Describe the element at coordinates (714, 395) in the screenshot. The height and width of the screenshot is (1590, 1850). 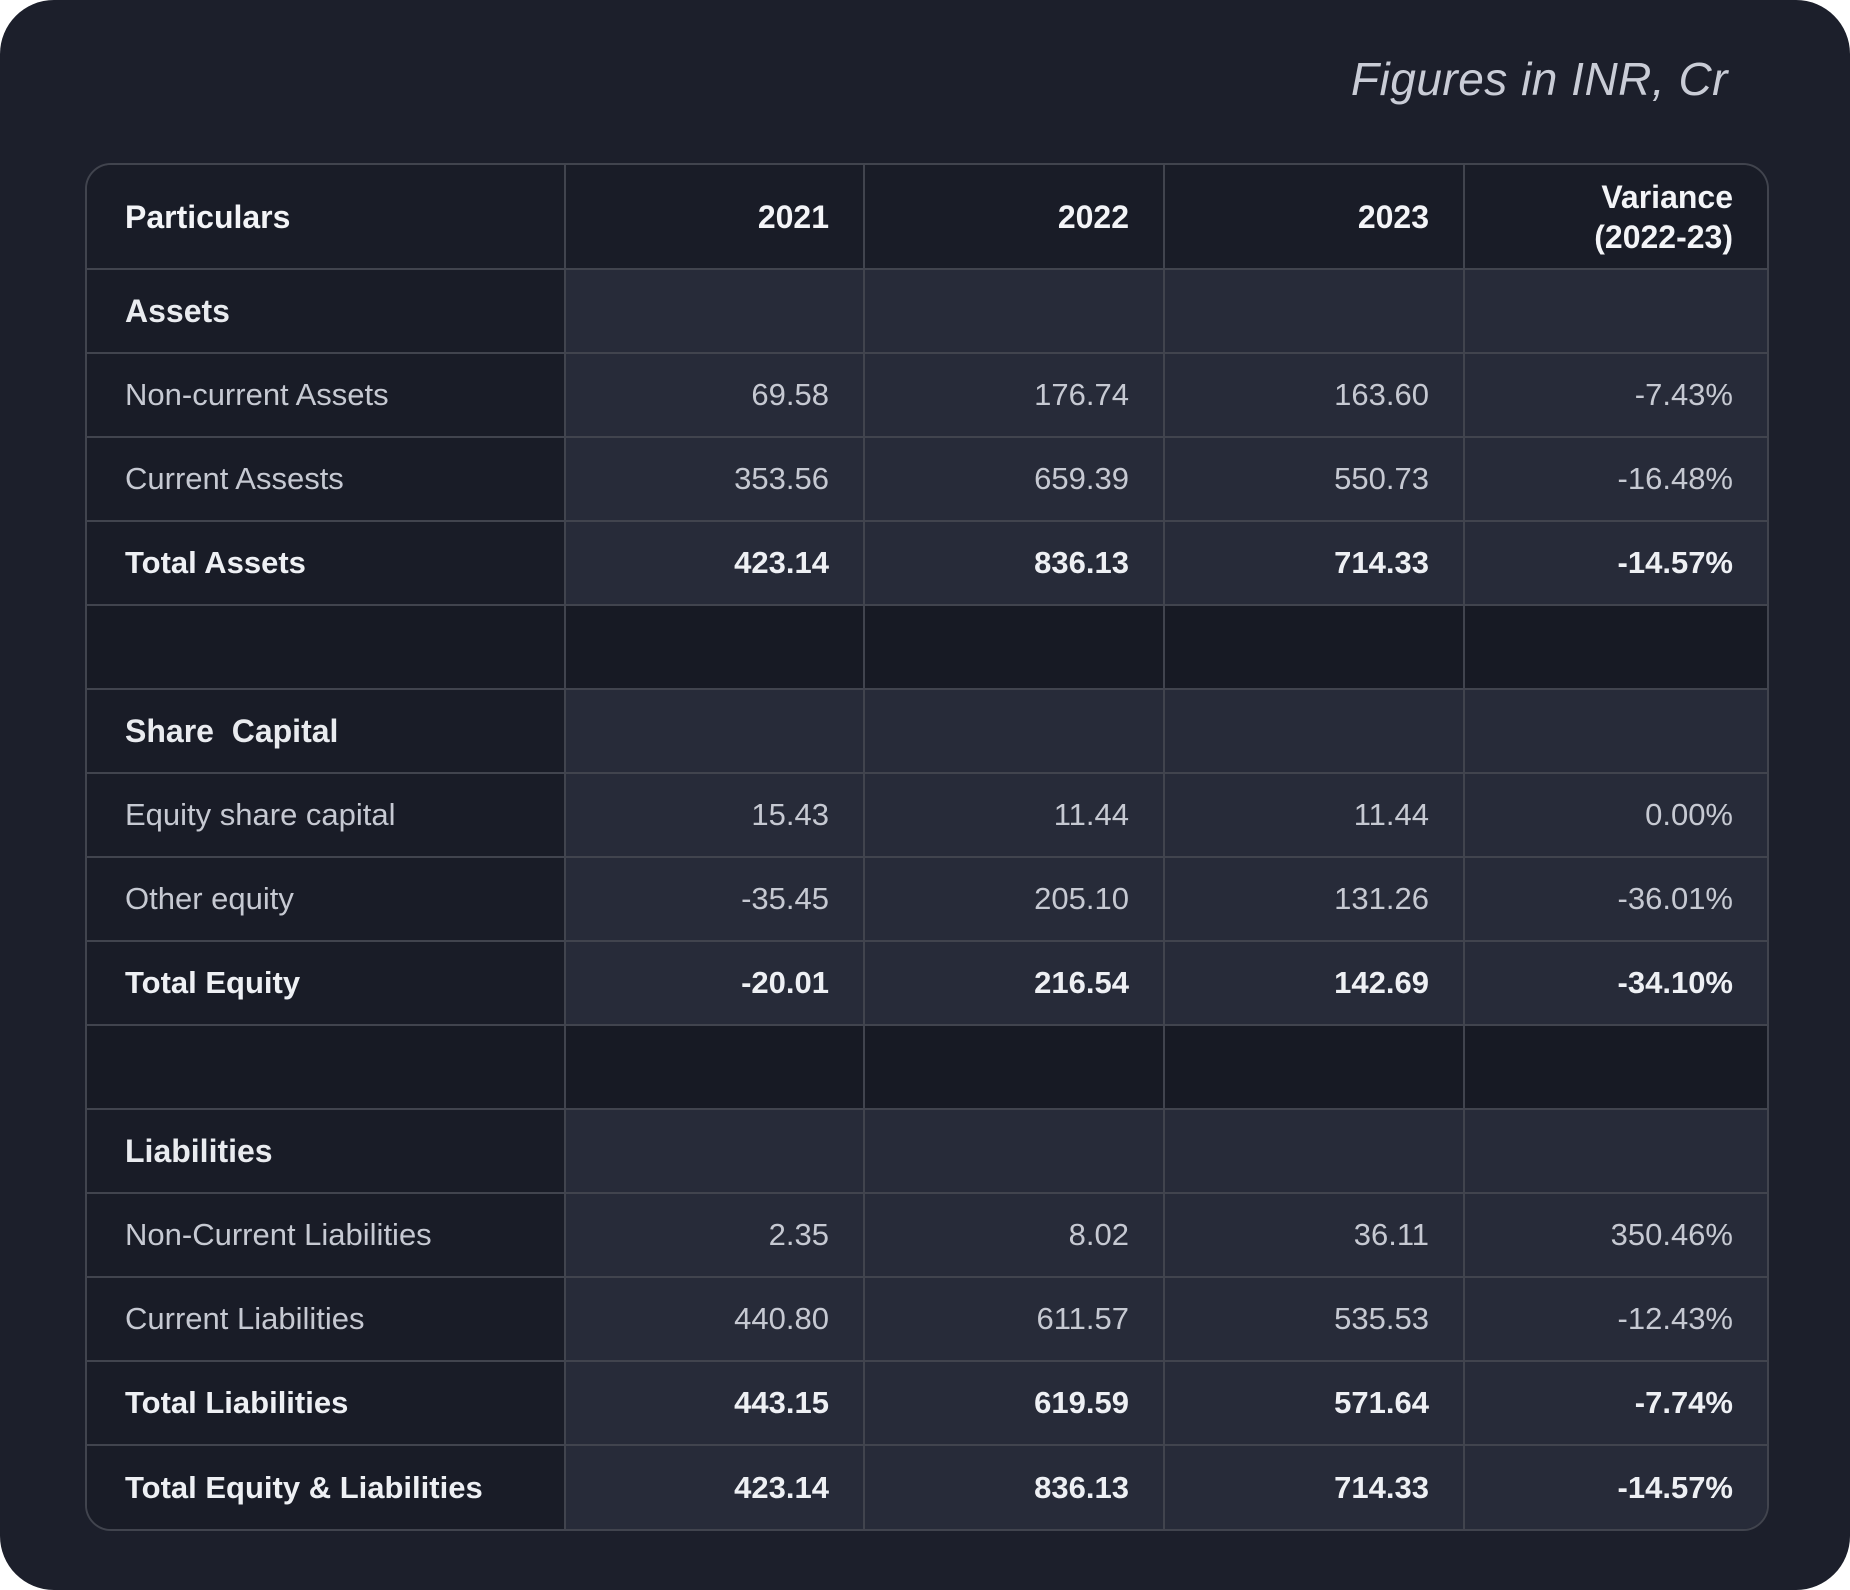
I see `cell-value: 69.58` at that location.